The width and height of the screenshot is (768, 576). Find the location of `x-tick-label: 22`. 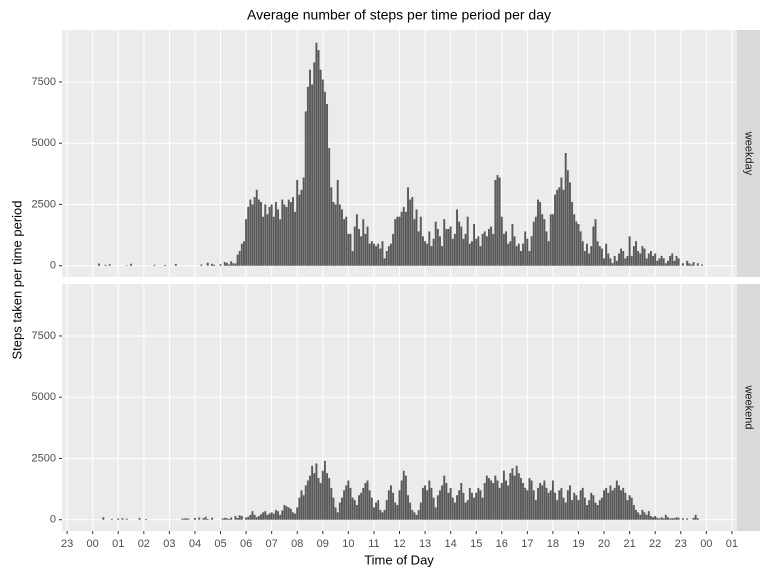

x-tick-label: 22 is located at coordinates (655, 544).